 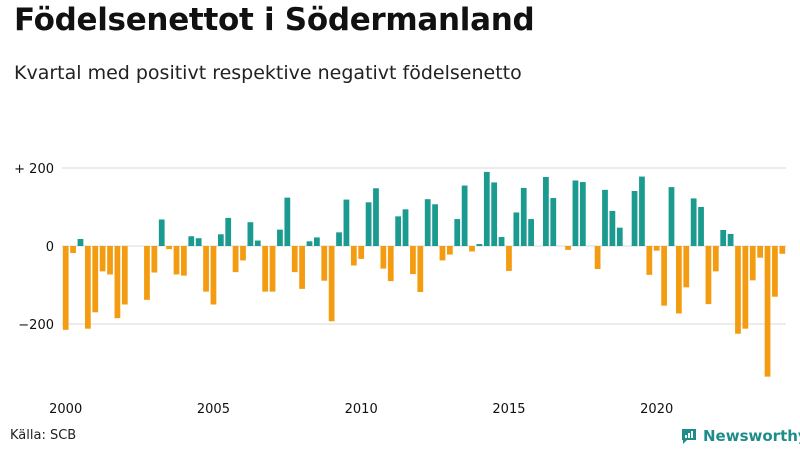 What do you see at coordinates (656, 409) in the screenshot?
I see `x-tick-label: 2020` at bounding box center [656, 409].